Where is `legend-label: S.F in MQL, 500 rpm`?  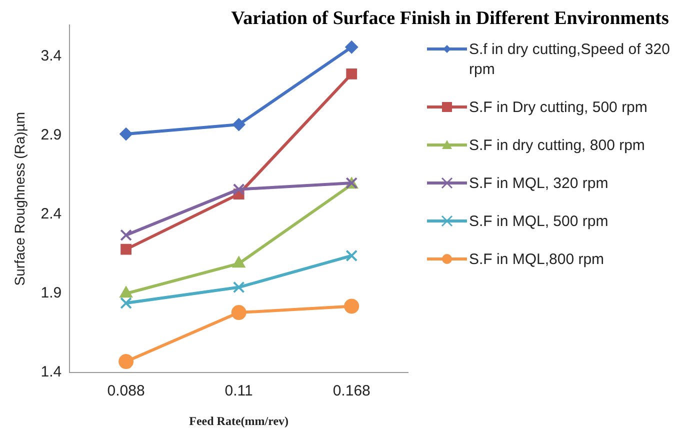 legend-label: S.F in MQL, 500 rpm is located at coordinates (538, 222).